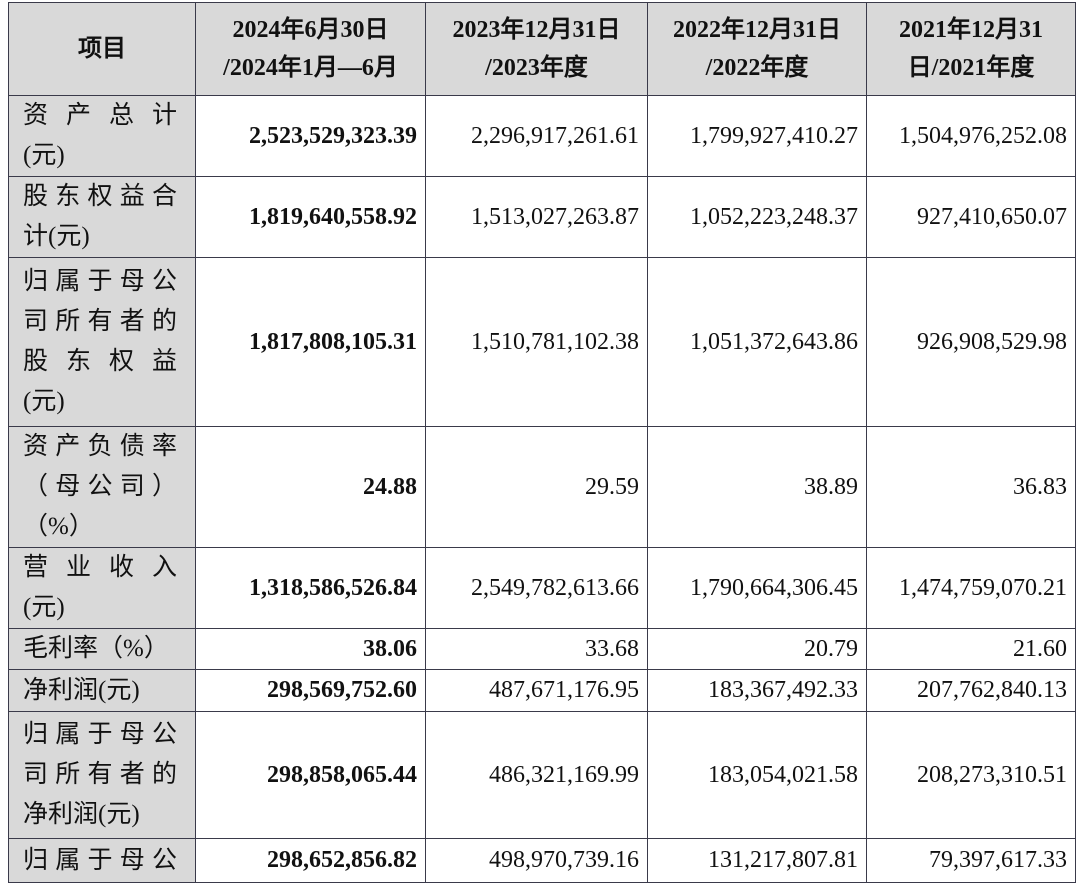  What do you see at coordinates (971, 588) in the screenshot?
I see `value-cell: 1,474,759,070.21` at bounding box center [971, 588].